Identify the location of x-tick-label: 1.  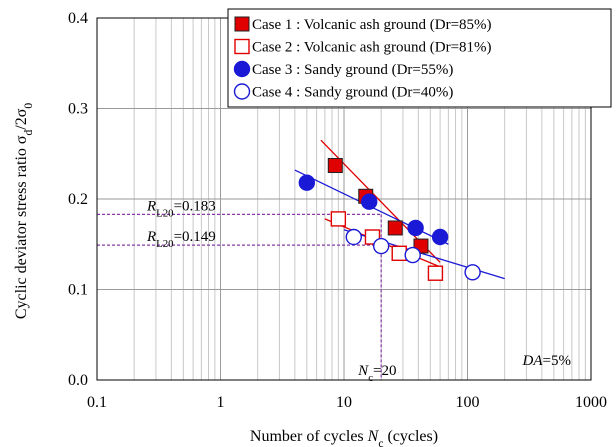
(221, 402).